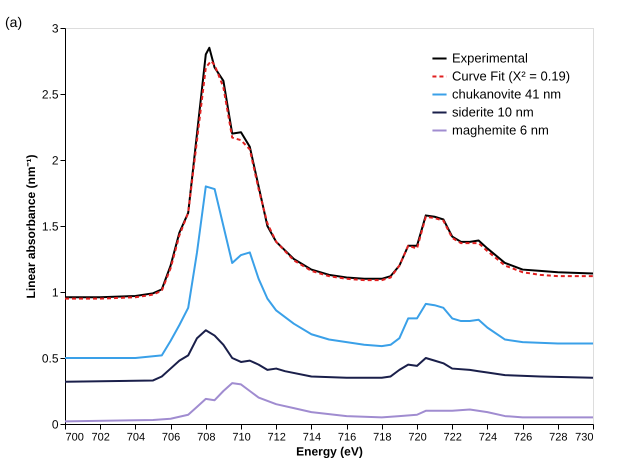 Image resolution: width=625 pixels, height=462 pixels. What do you see at coordinates (511, 76) in the screenshot?
I see `legend-label: Curve Fit (X² = 0.19)` at bounding box center [511, 76].